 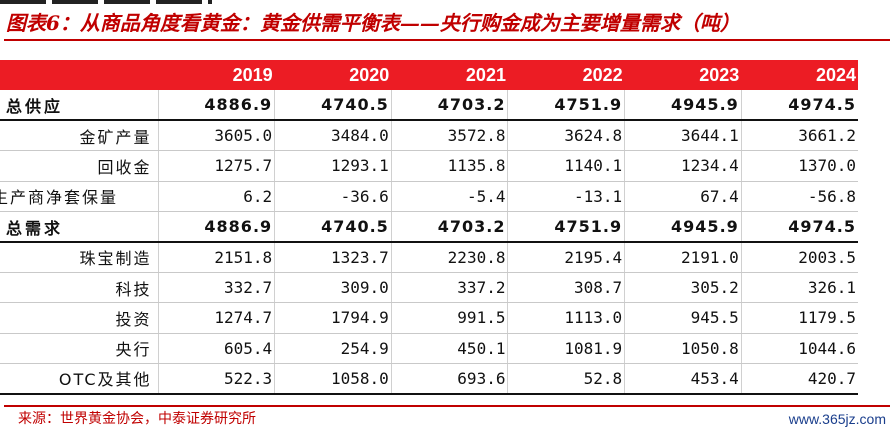 I want to click on column-header-2022: 2022, so click(x=566, y=75).